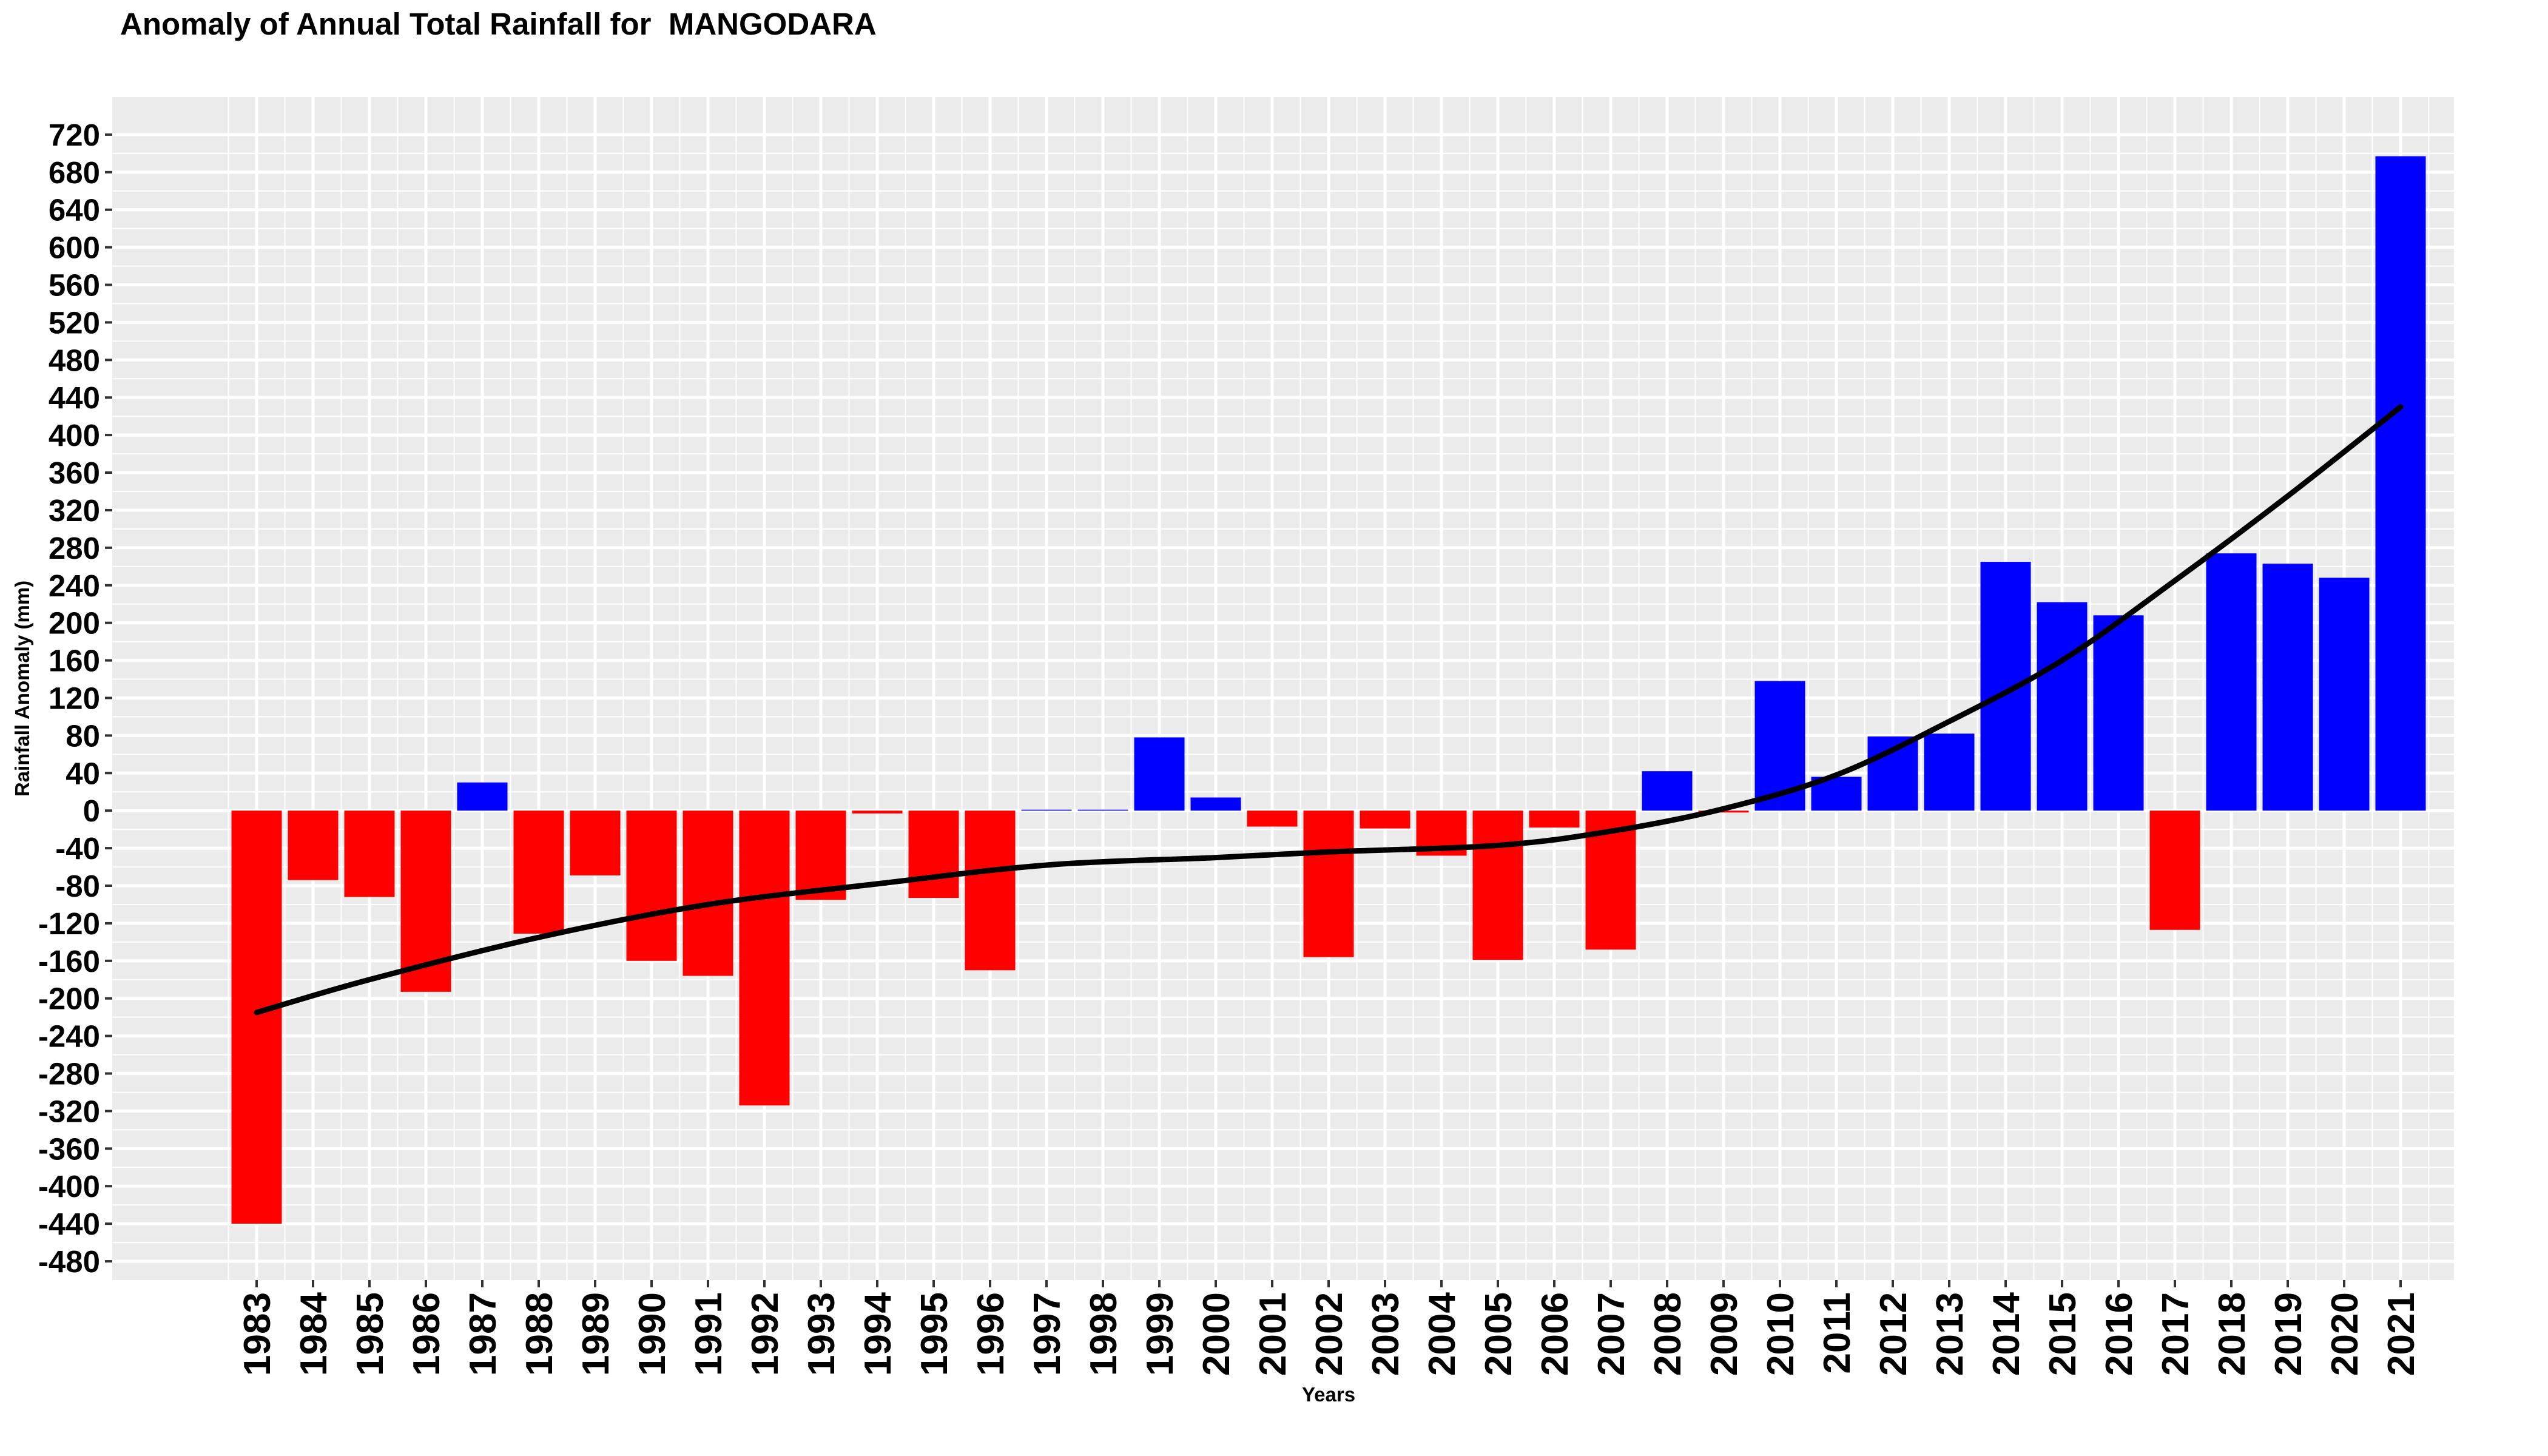 This screenshot has width=2548, height=1456. I want to click on y-tick-label: -360, so click(69, 1148).